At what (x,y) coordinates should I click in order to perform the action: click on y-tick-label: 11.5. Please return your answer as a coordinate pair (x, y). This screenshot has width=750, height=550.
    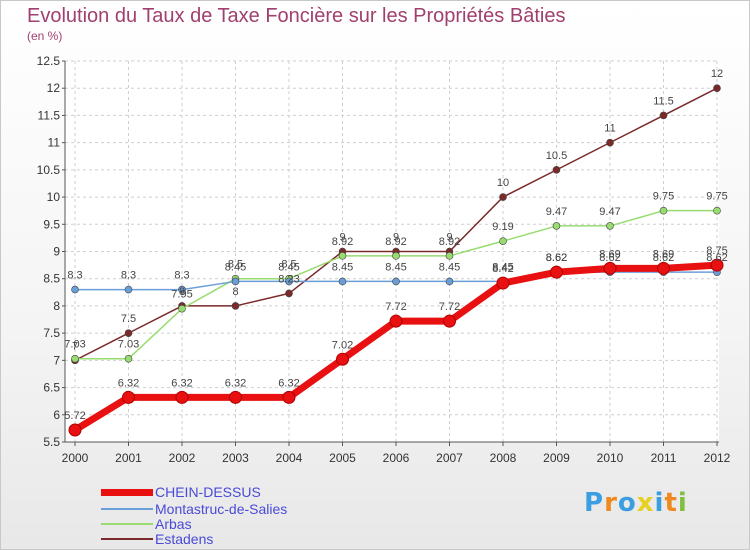
    Looking at the image, I should click on (49, 115).